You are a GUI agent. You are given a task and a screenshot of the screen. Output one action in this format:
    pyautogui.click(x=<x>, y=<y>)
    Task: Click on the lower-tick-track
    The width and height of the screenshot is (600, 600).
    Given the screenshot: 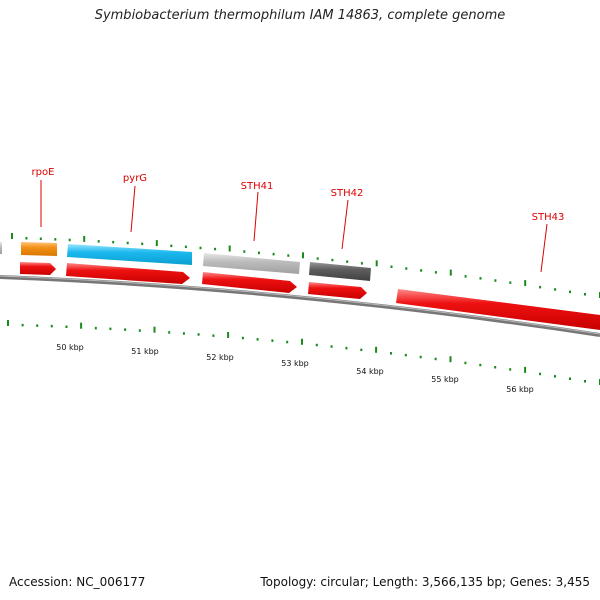 What is the action you would take?
    pyautogui.click(x=303, y=352)
    